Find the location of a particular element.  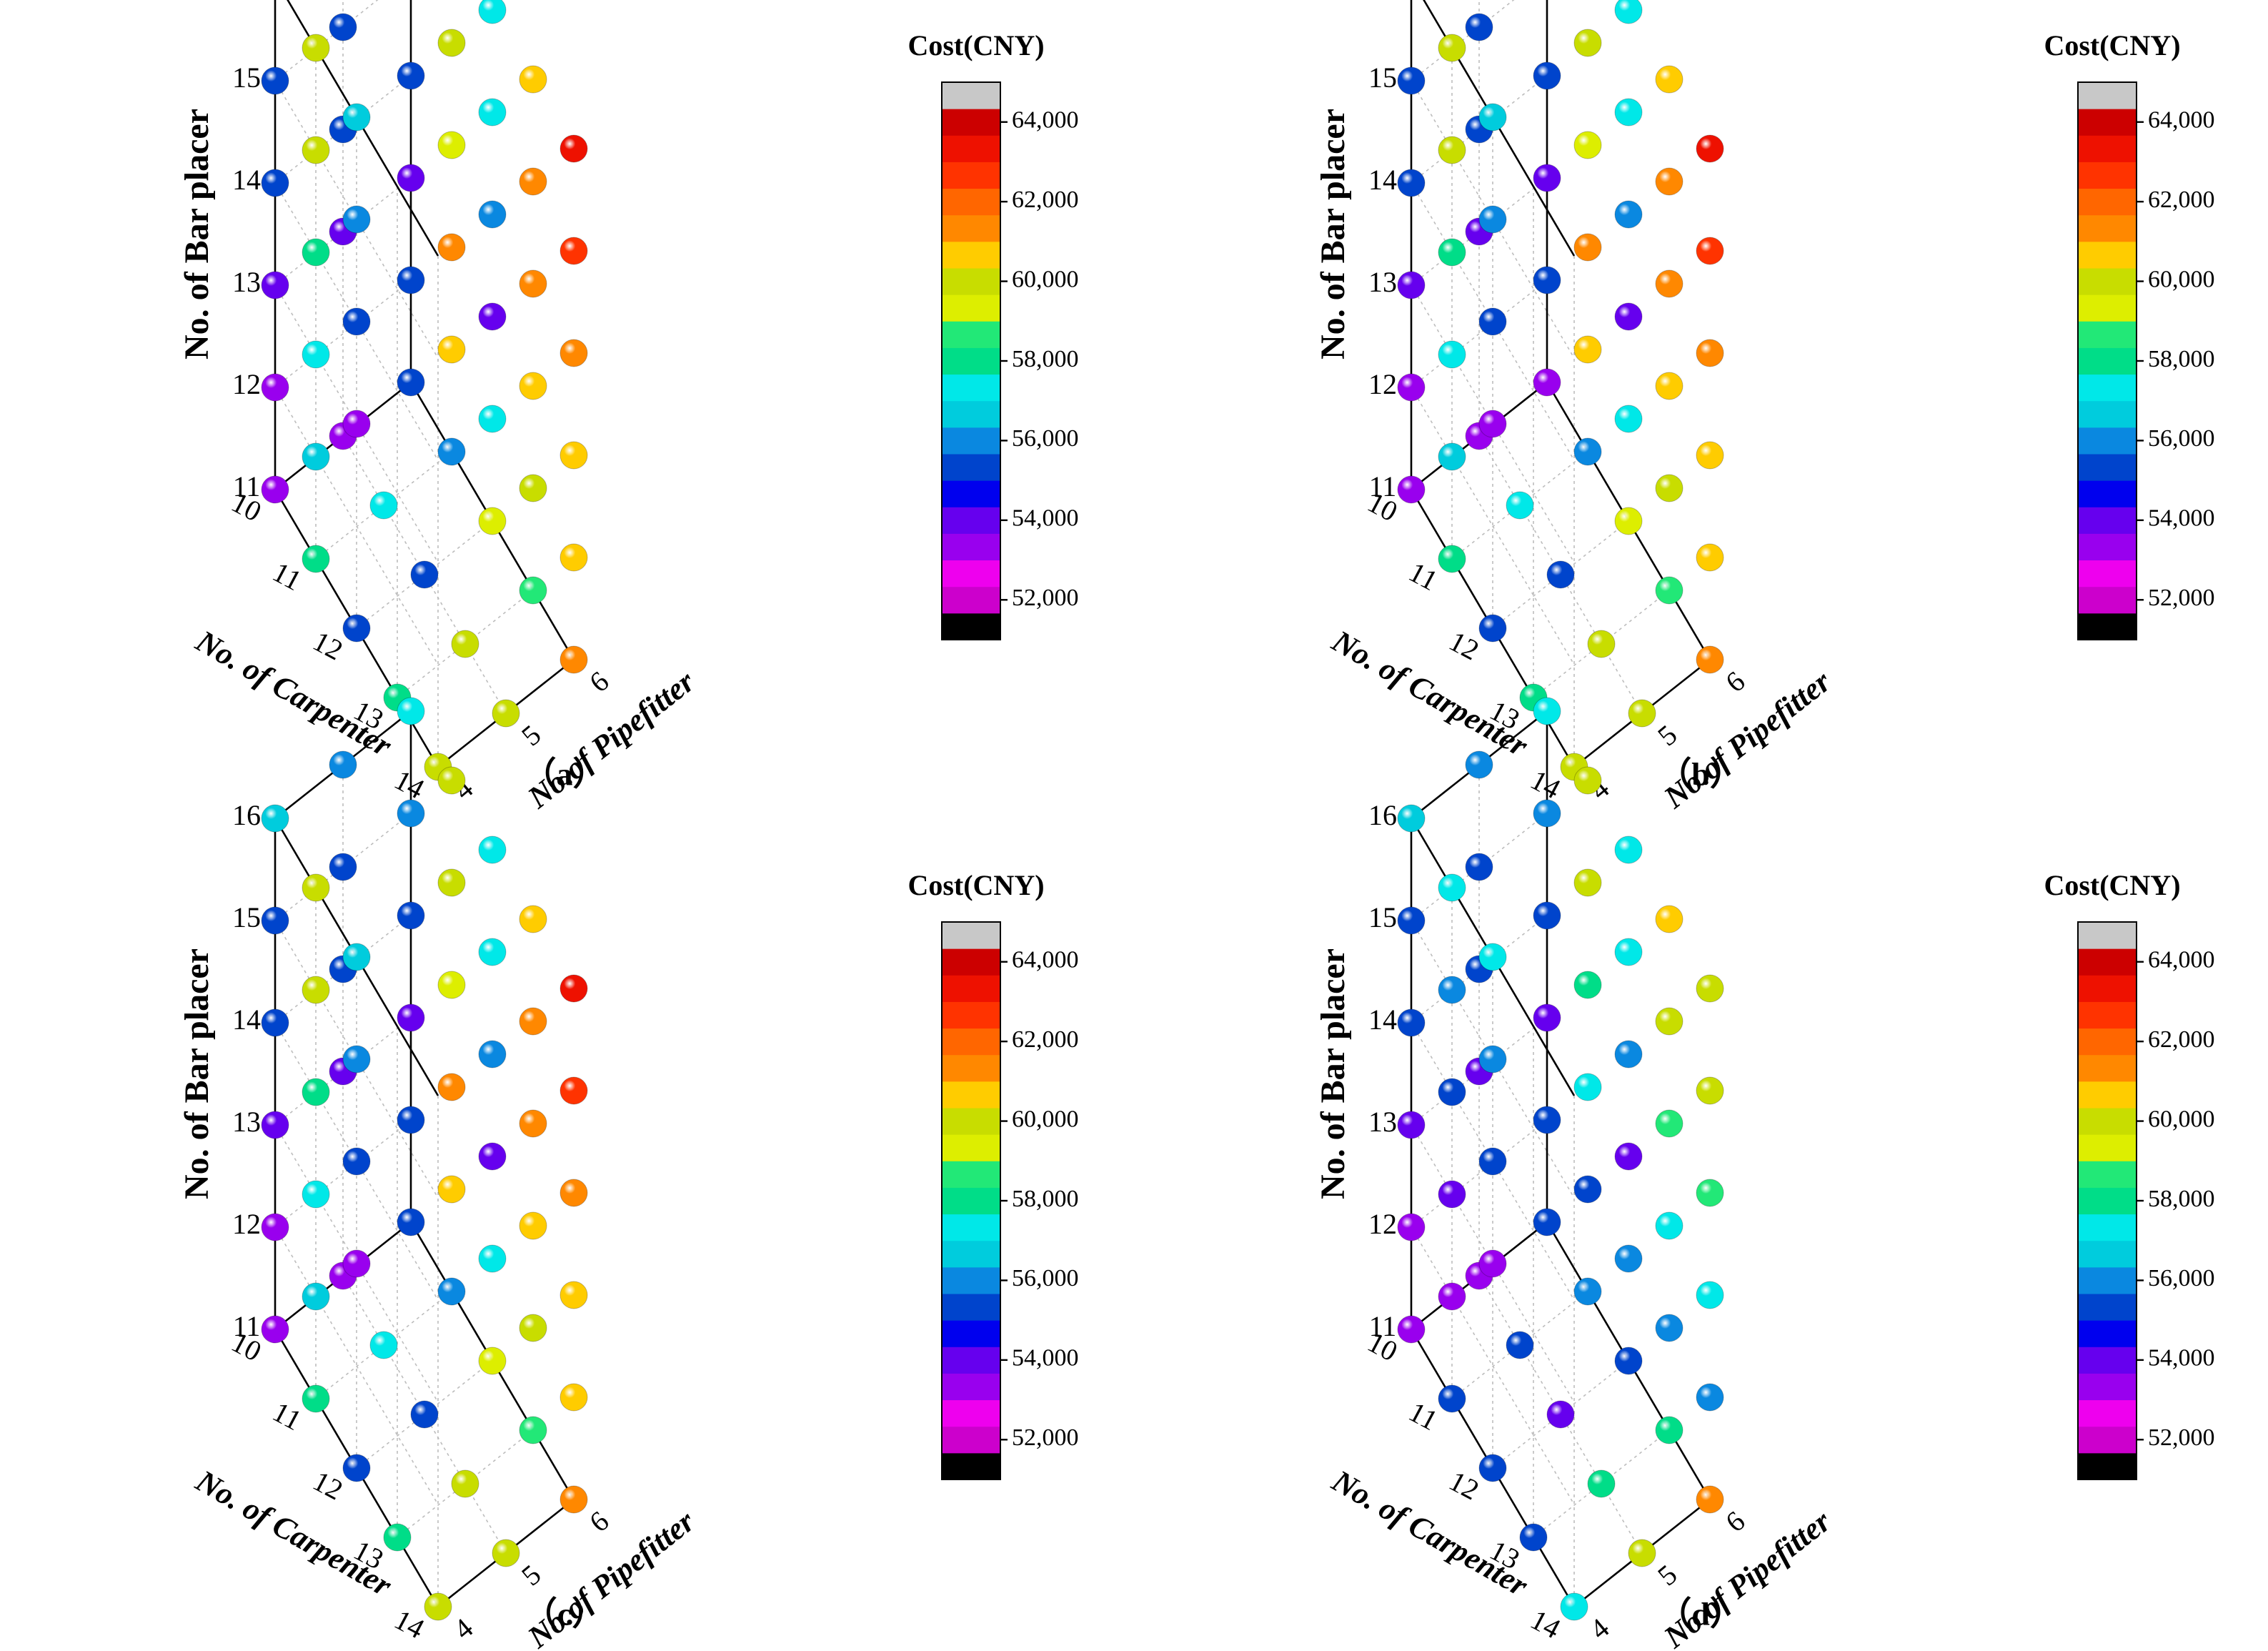

data-points is located at coordinates (1561, 390).